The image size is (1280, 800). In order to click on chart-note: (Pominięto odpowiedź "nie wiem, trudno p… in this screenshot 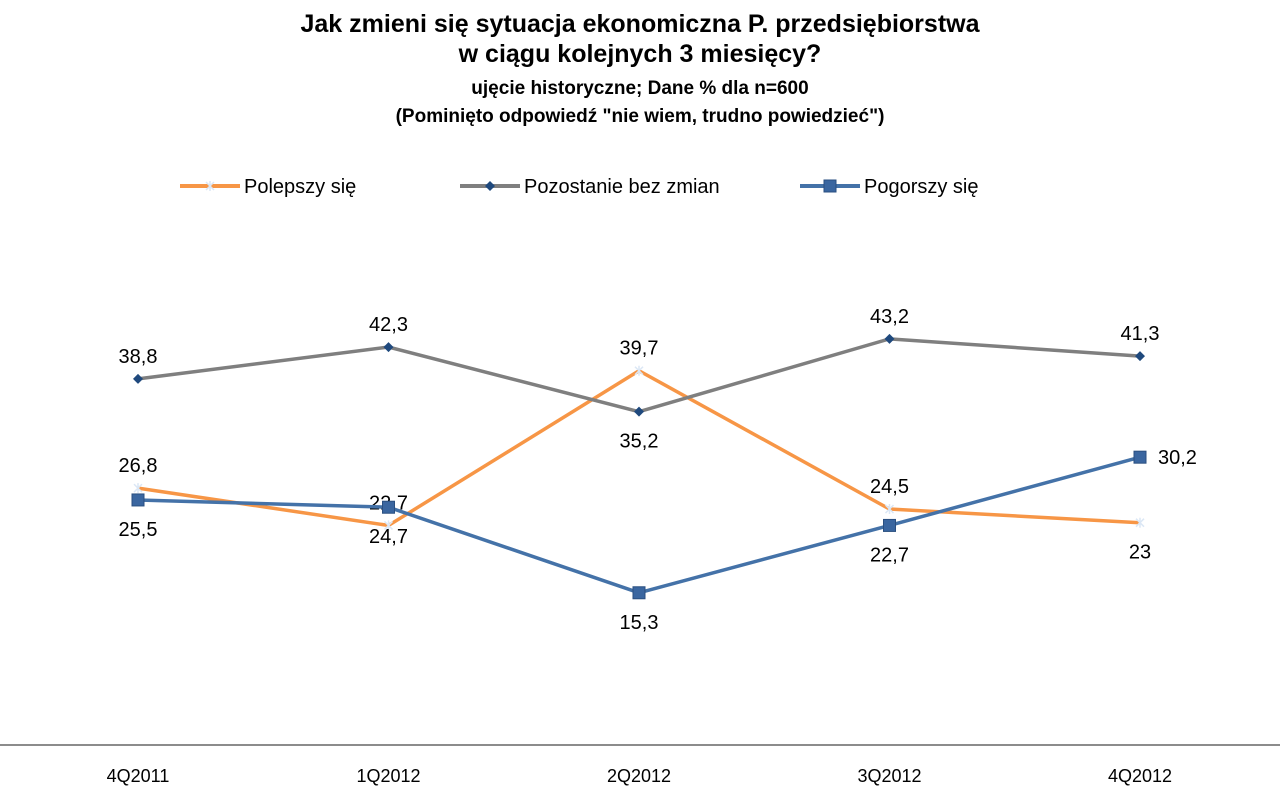, I will do `click(640, 116)`.